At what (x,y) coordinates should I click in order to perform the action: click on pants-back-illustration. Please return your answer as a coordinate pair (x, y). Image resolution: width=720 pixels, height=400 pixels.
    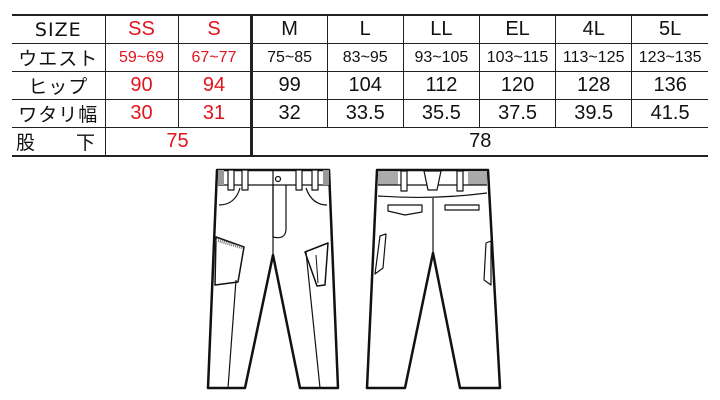
    Looking at the image, I should click on (433, 279).